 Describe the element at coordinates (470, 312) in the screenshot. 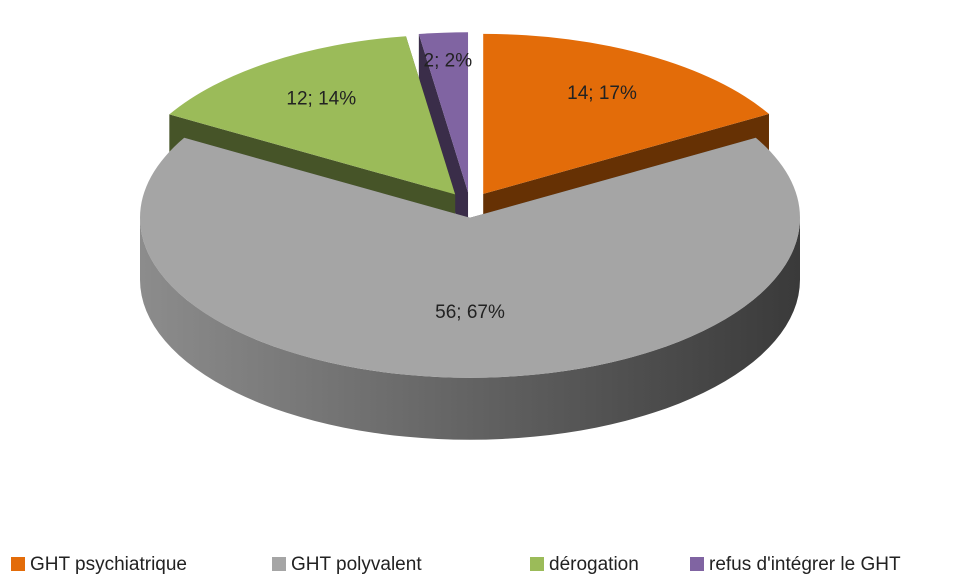

I see `data-label: 56; 67%` at that location.